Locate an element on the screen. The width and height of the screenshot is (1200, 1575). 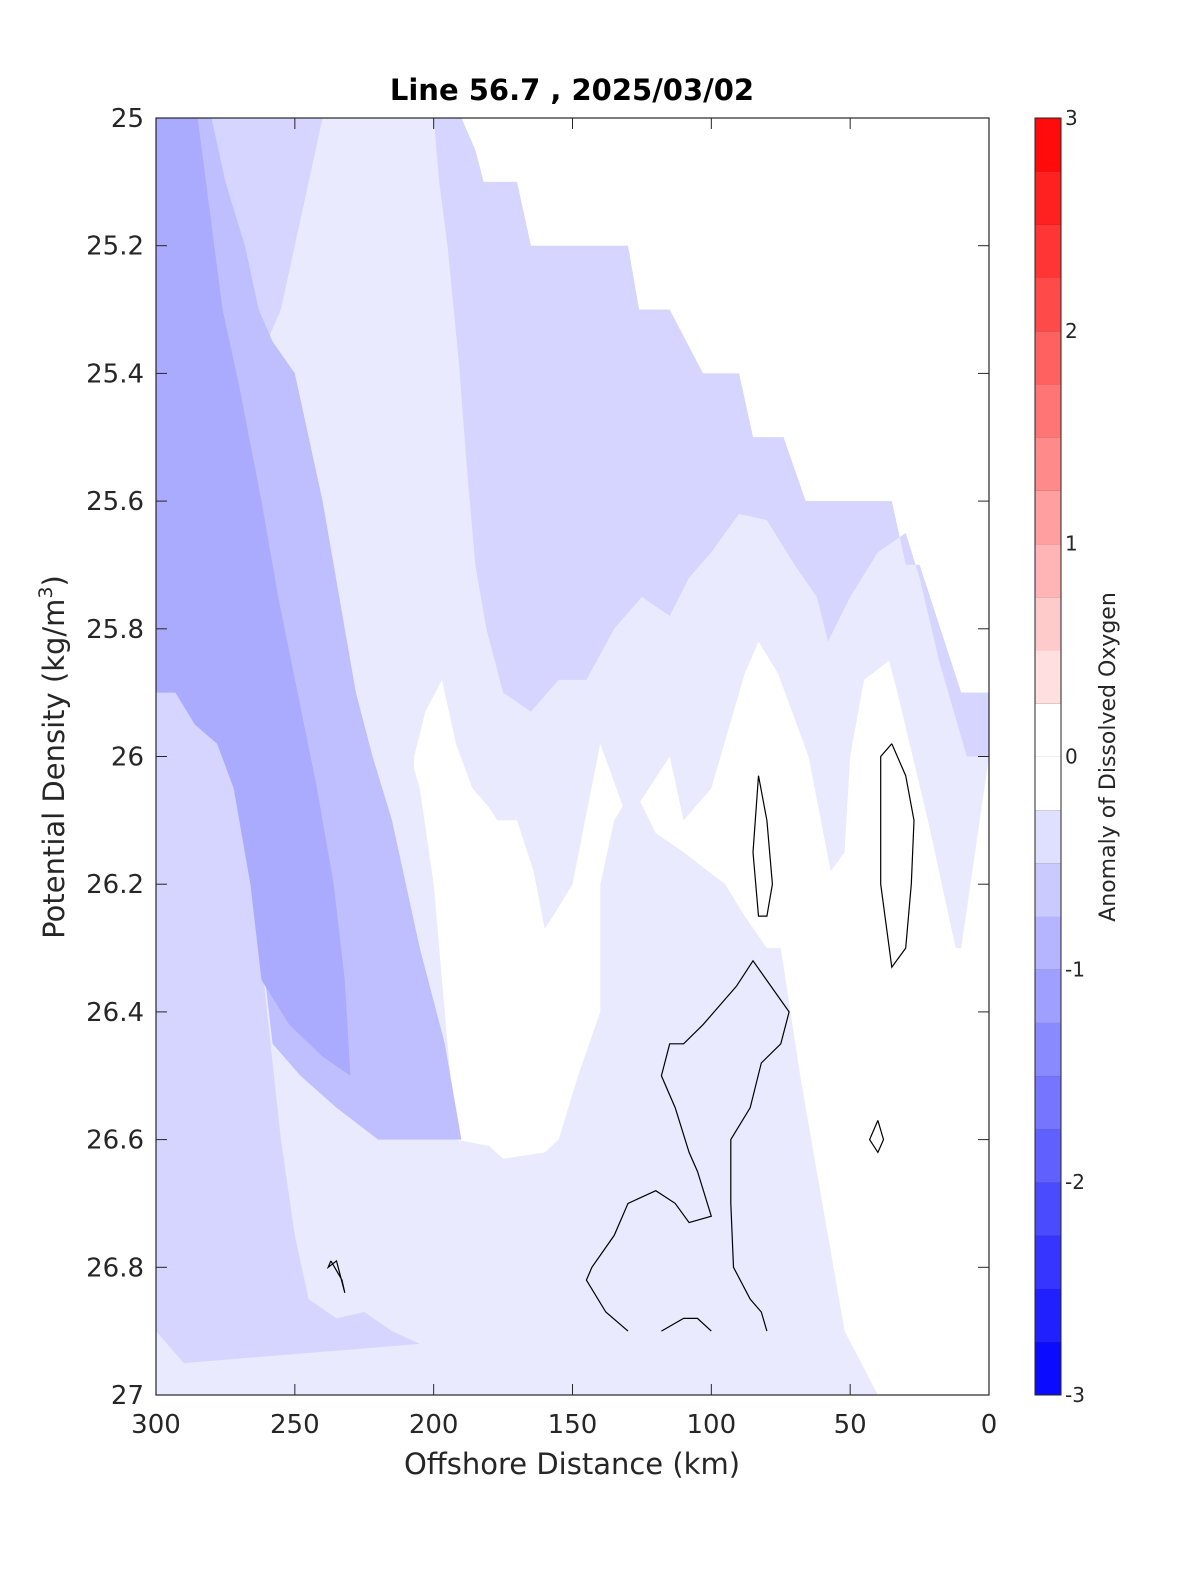
colorbar-tick-label: 0 is located at coordinates (1071, 757).